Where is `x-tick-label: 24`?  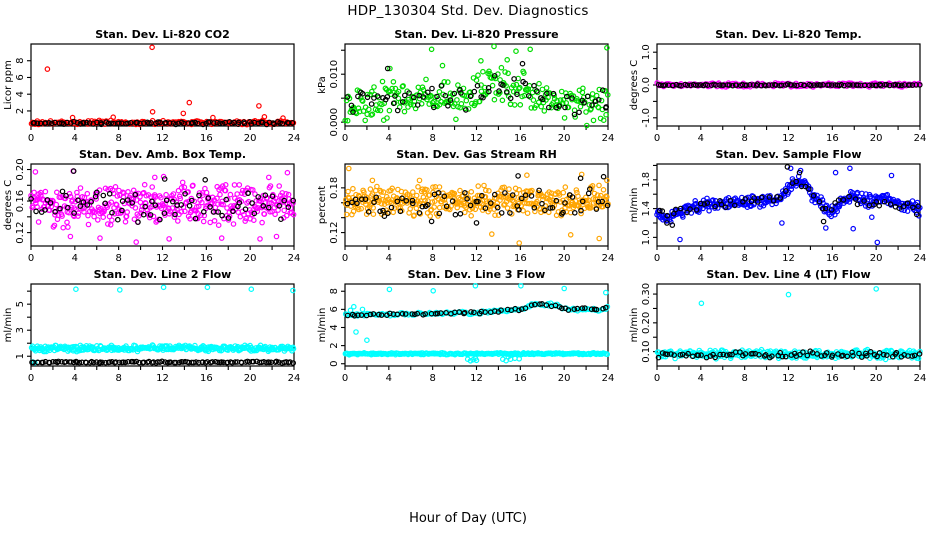 x-tick-label: 24 is located at coordinates (920, 258).